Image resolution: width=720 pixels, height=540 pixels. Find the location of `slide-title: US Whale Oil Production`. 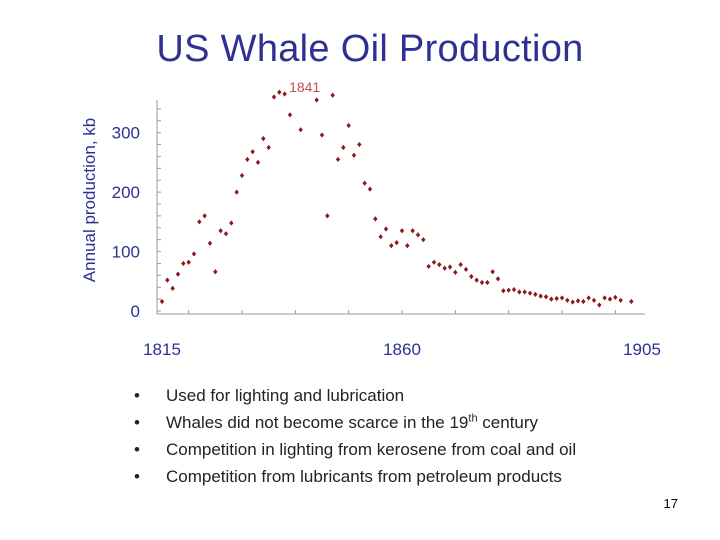

slide-title: US Whale Oil Production is located at coordinates (370, 49).